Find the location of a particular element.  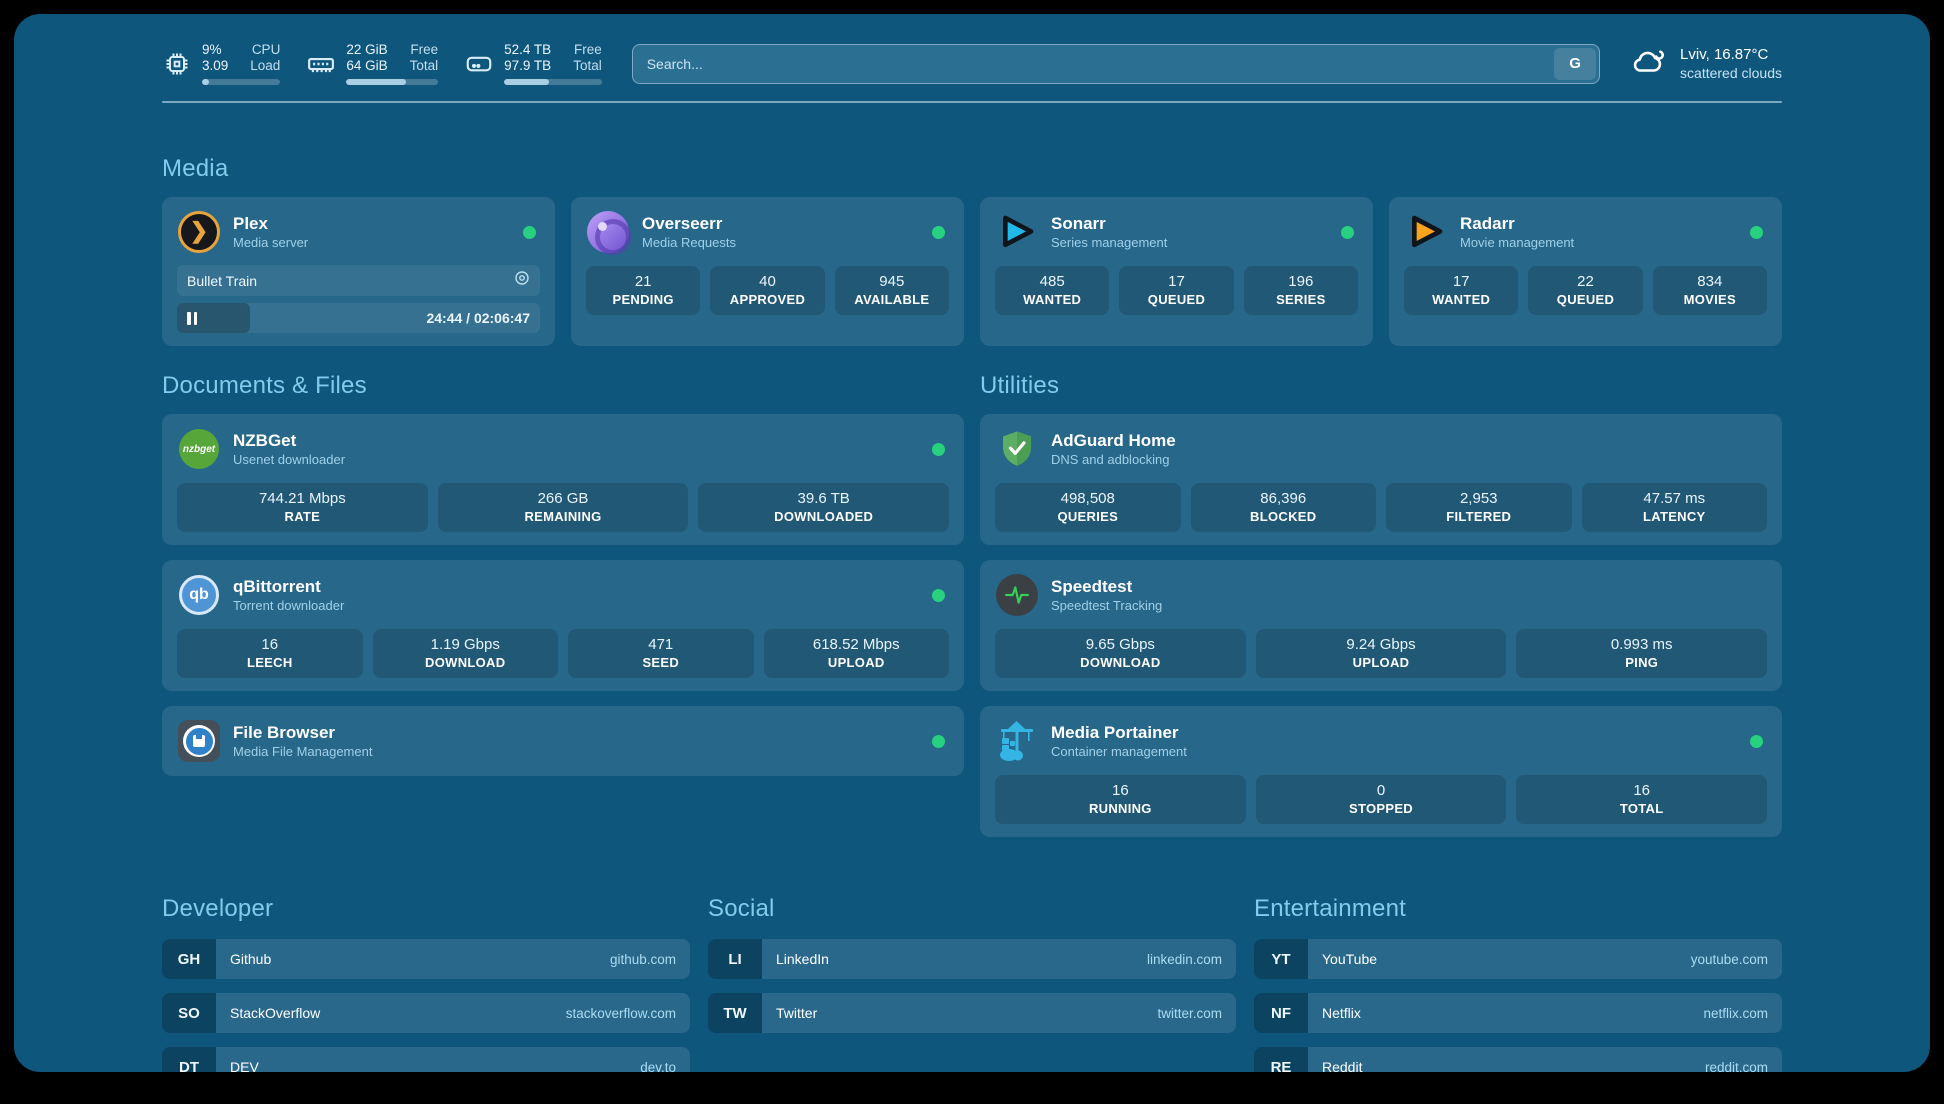

ram-free-value: 22 GiB is located at coordinates (367, 49).